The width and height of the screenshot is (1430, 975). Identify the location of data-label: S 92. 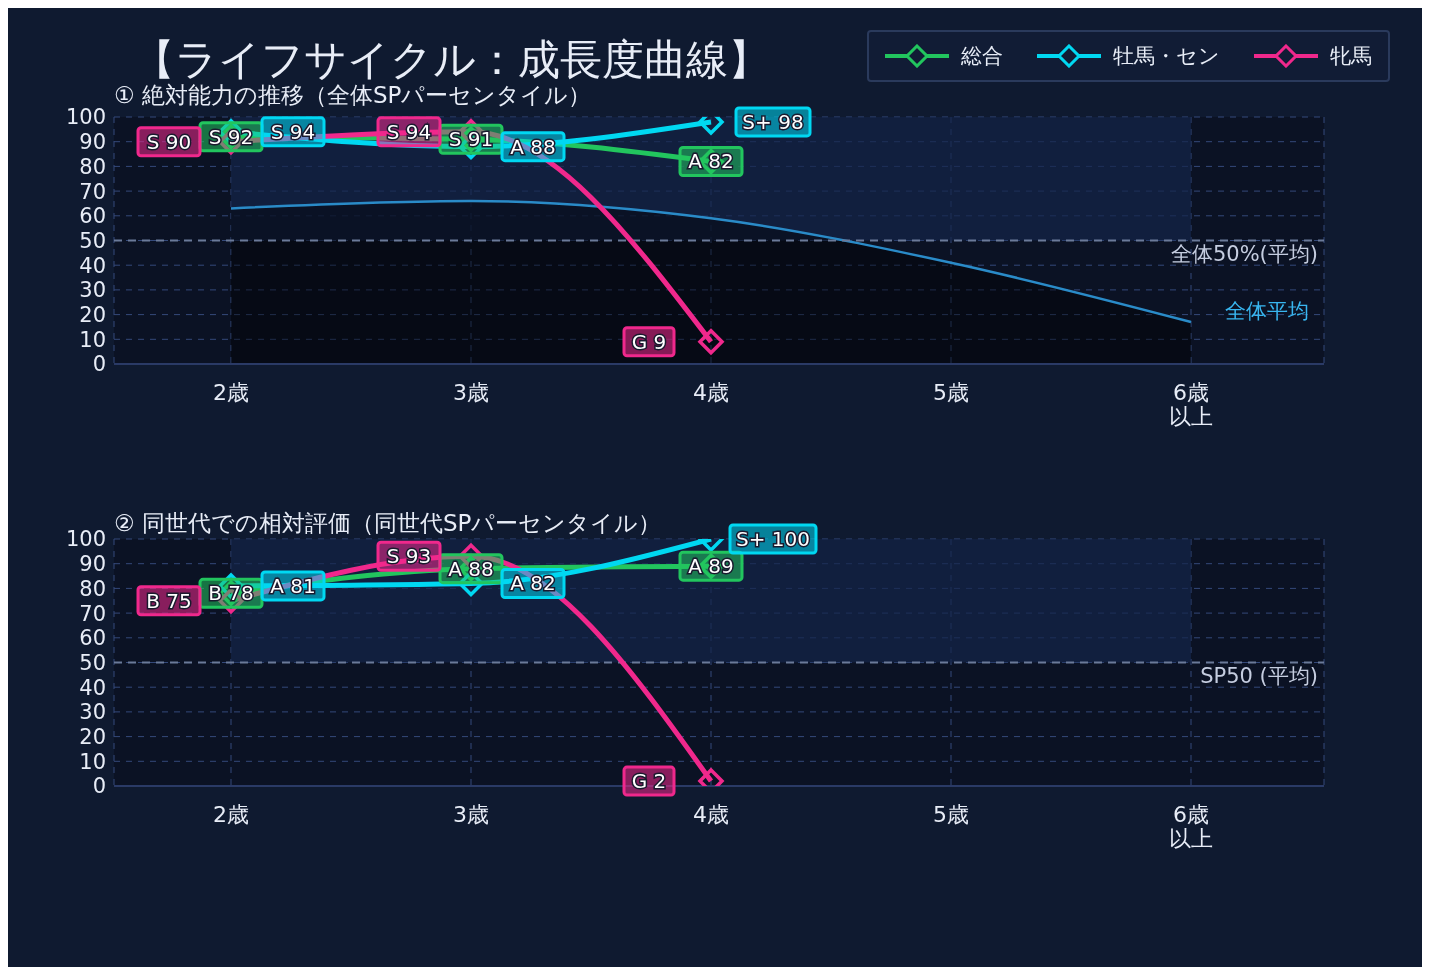
(231, 136).